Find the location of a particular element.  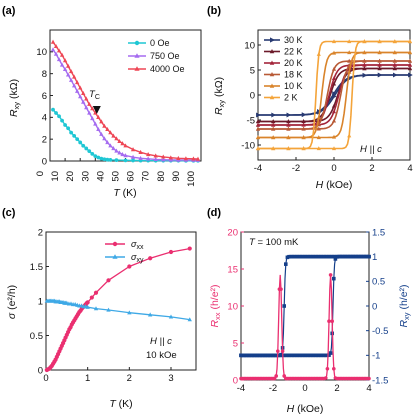

panel-c-ytick-label: 2 is located at coordinates (40, 232).